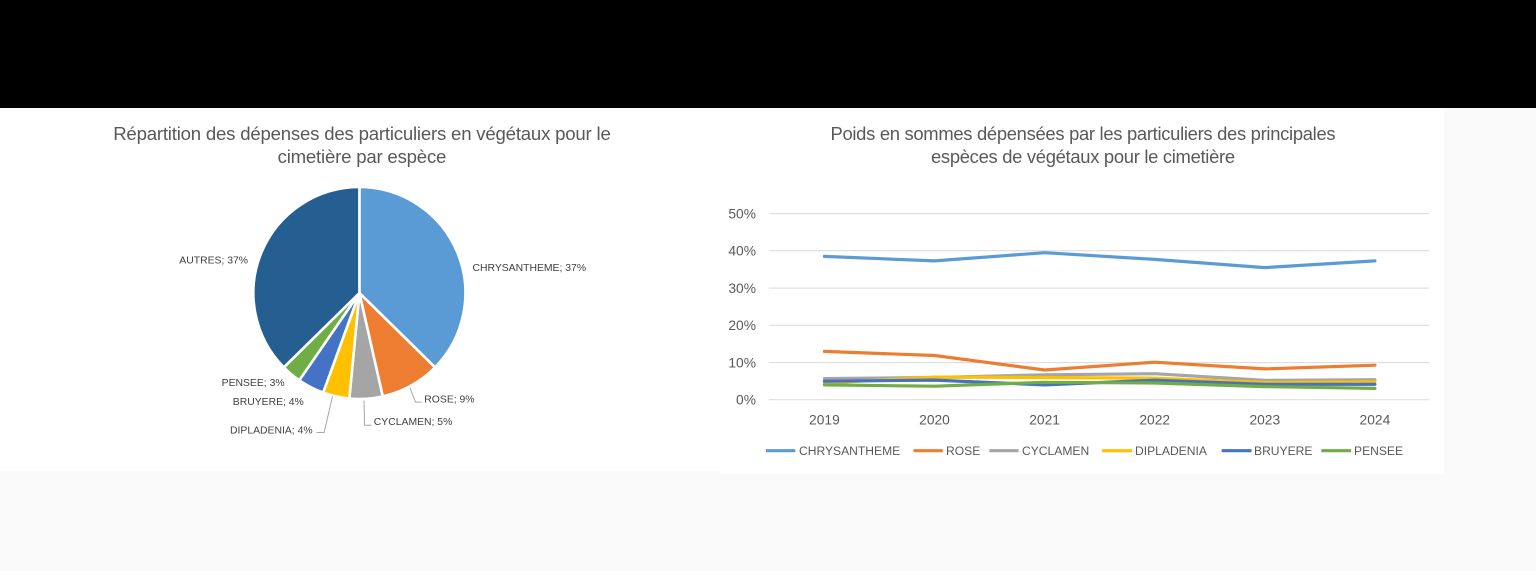 This screenshot has width=1536, height=576. I want to click on svg-text: AUTRES; 37%, so click(213, 261).